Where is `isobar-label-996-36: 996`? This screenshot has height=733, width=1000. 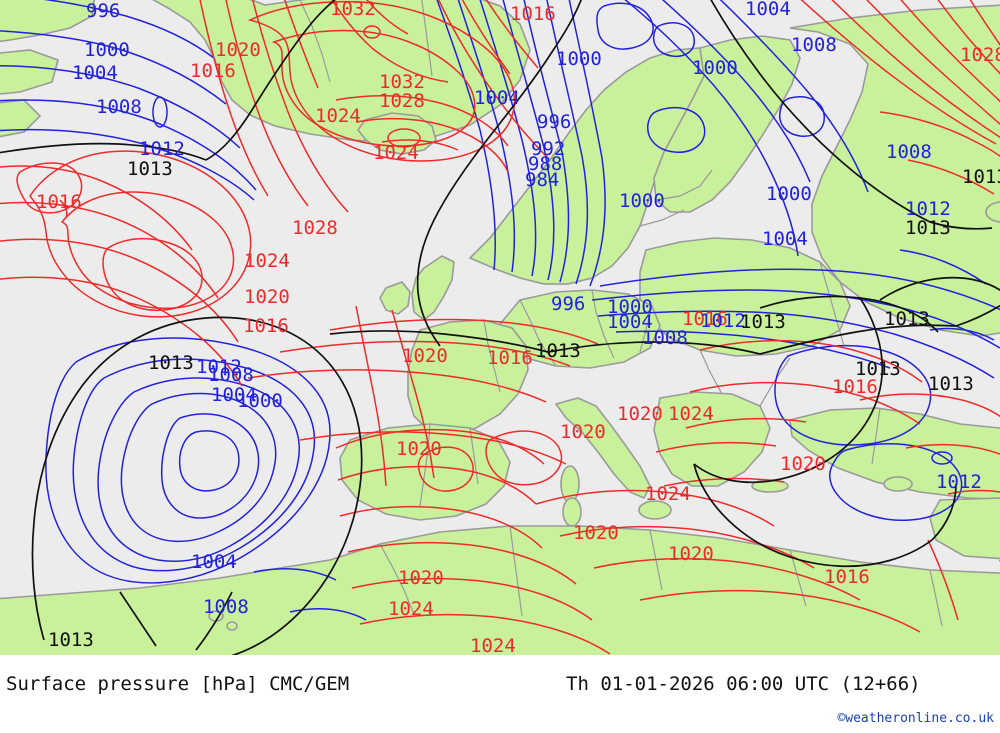
isobar-label-996-36: 996 is located at coordinates (568, 304).